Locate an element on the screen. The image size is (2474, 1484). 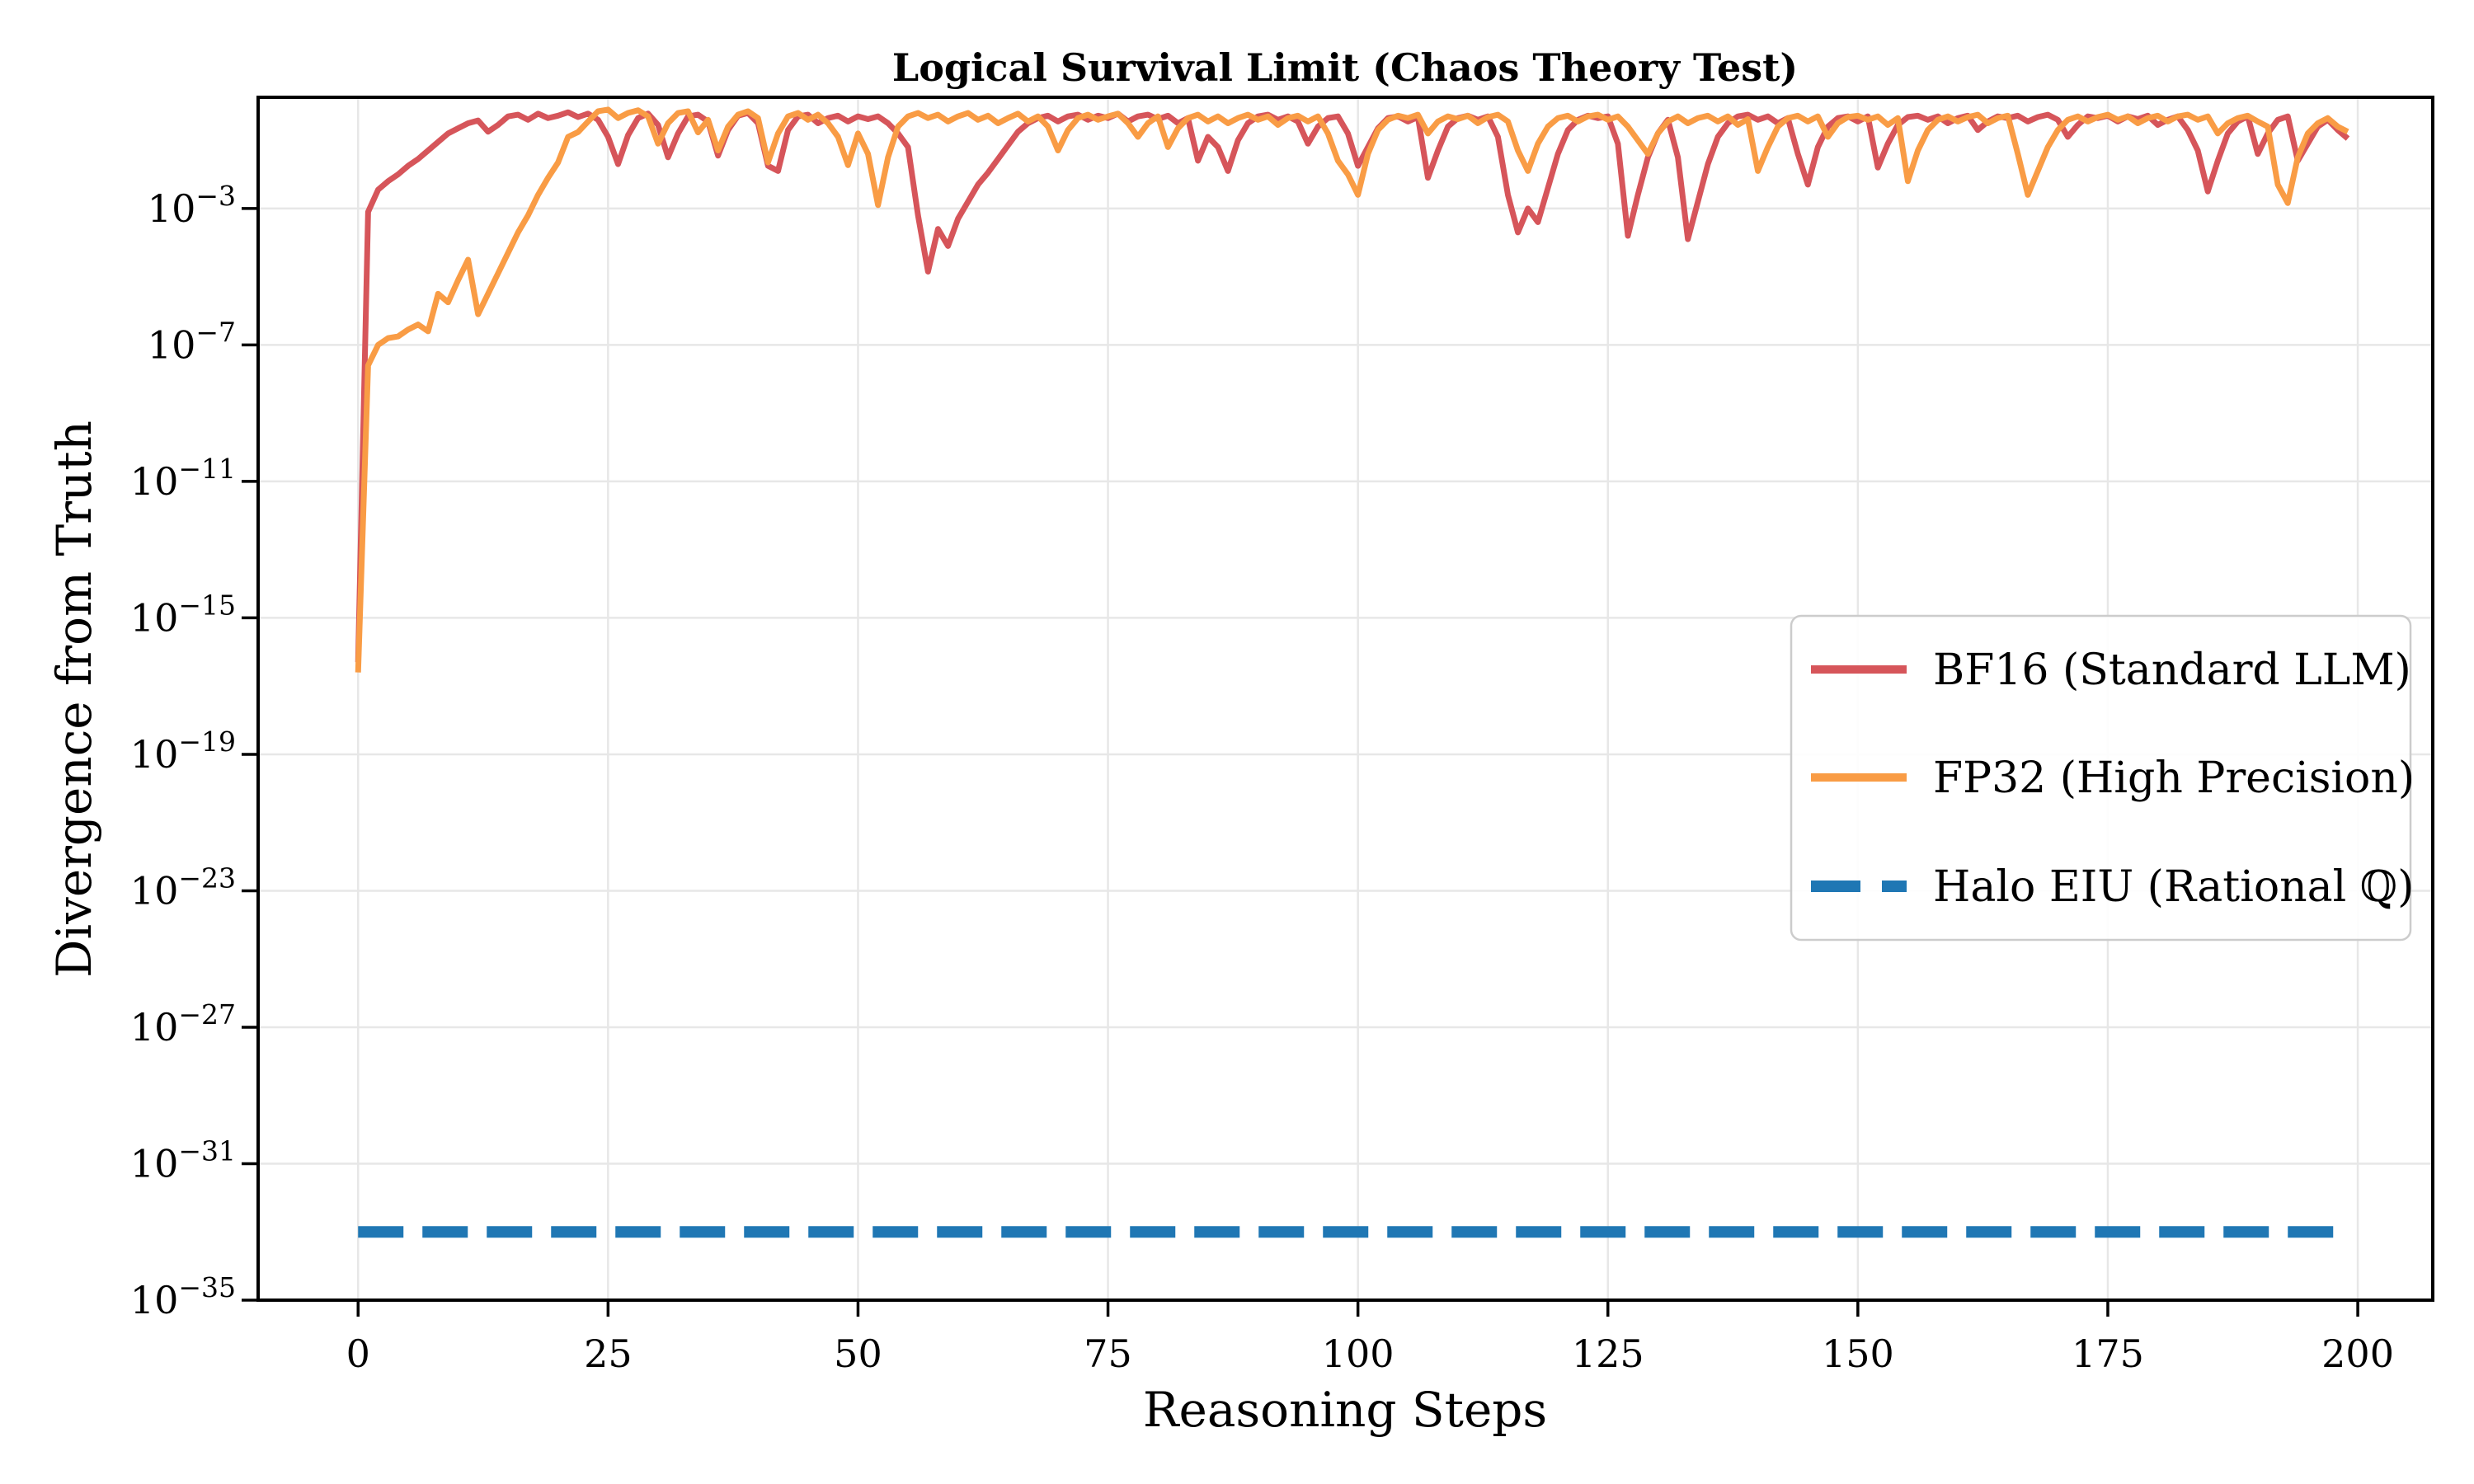
x-tick-label-175: 175 is located at coordinates (2108, 1353).